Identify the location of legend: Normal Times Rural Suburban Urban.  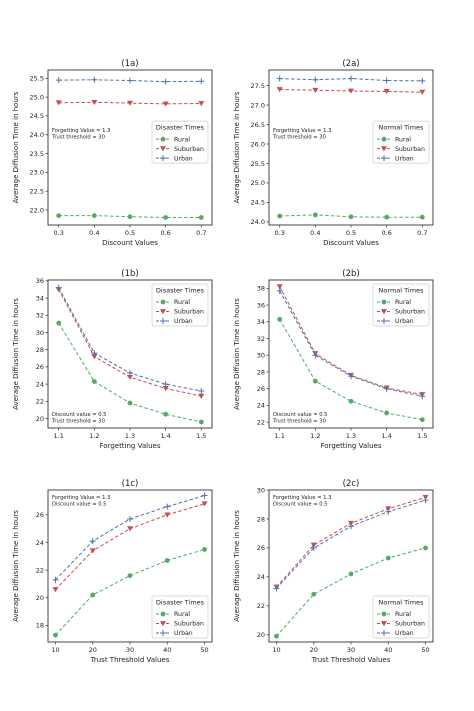
(401, 142).